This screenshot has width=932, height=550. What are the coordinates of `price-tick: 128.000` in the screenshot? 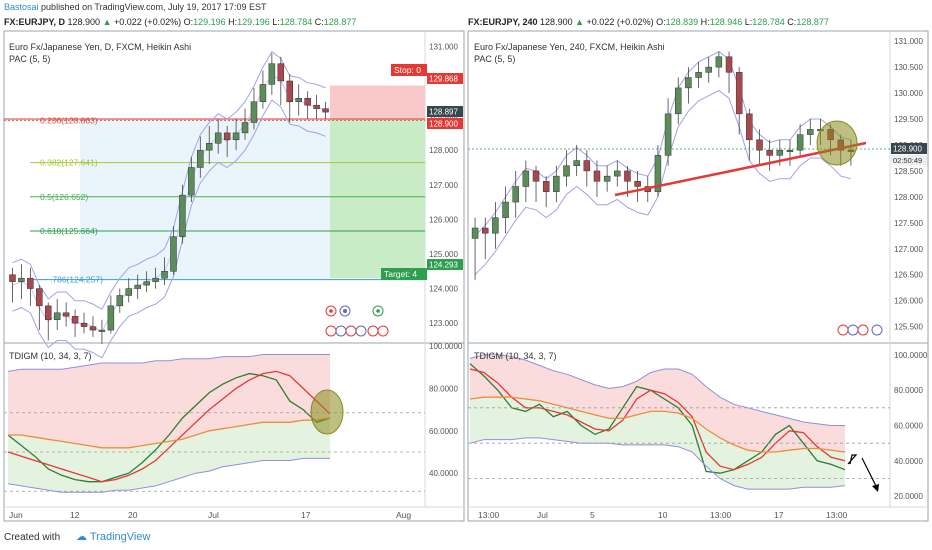 It's located at (908, 197).